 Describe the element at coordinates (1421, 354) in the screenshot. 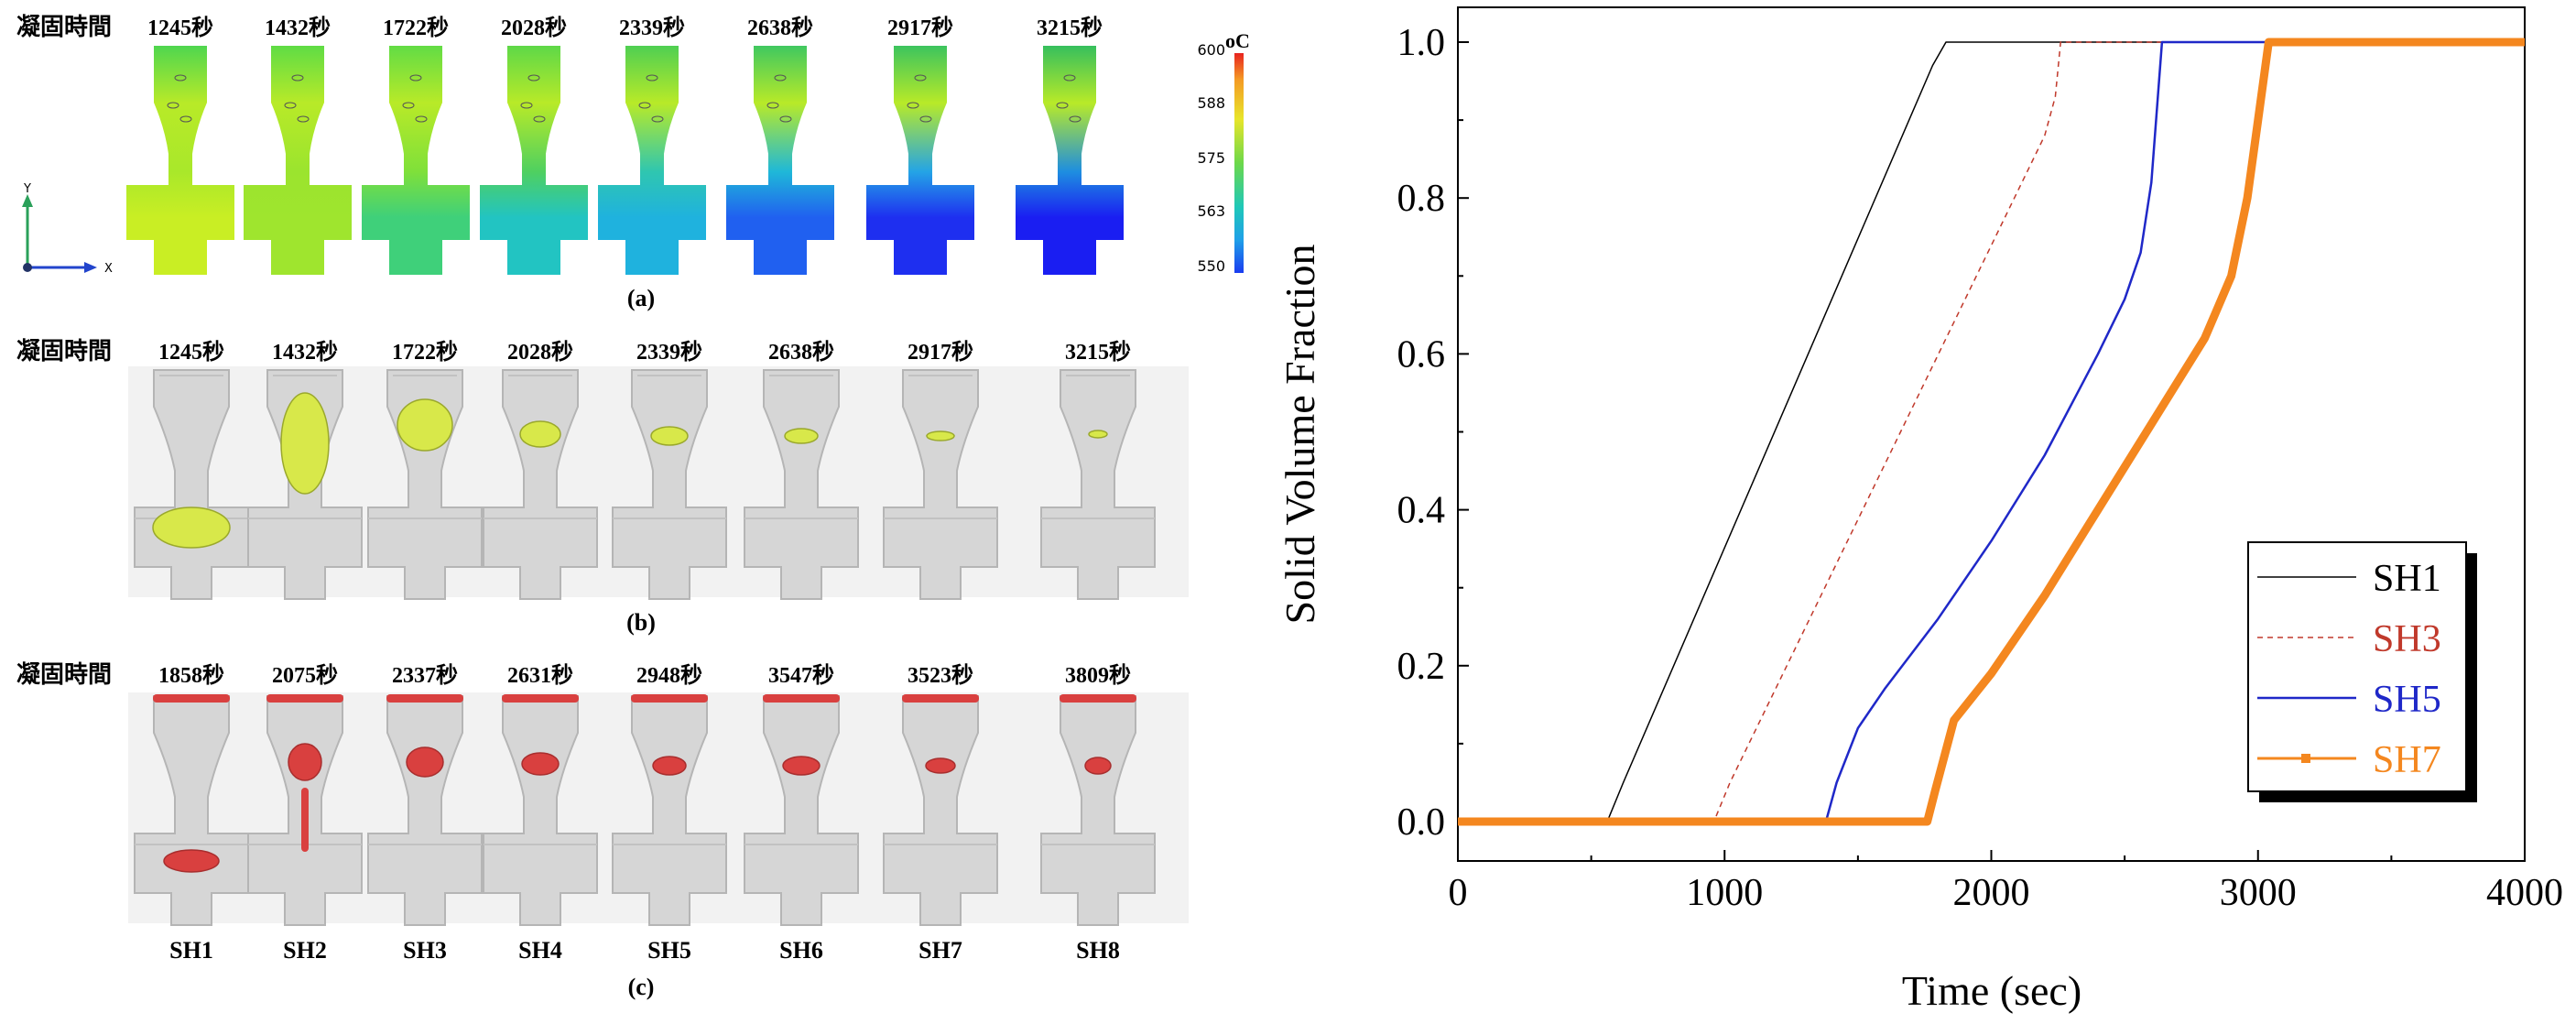

I see `y-tick-label: 0.6` at that location.